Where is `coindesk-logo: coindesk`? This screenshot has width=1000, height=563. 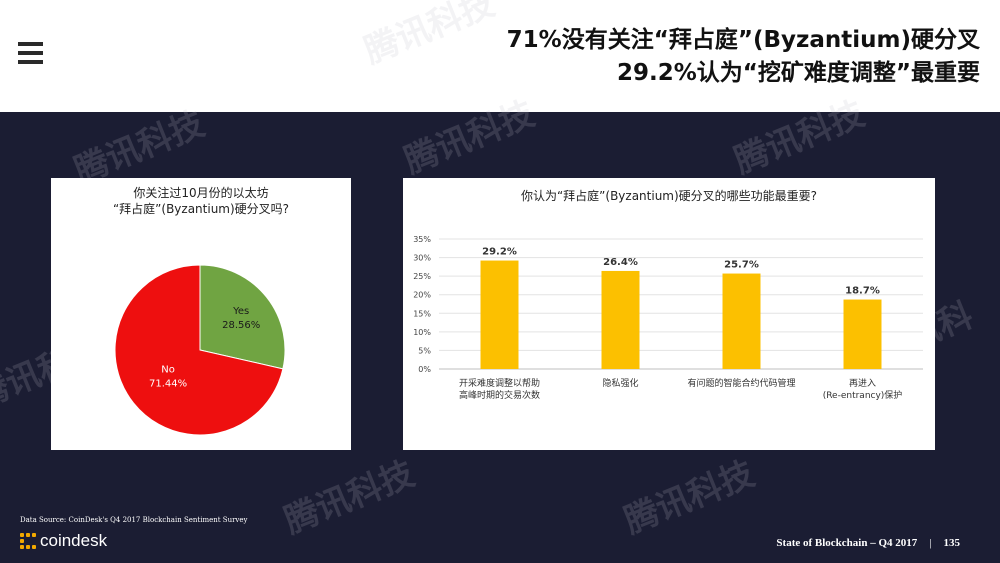
coindesk-logo: coindesk is located at coordinates (63, 541).